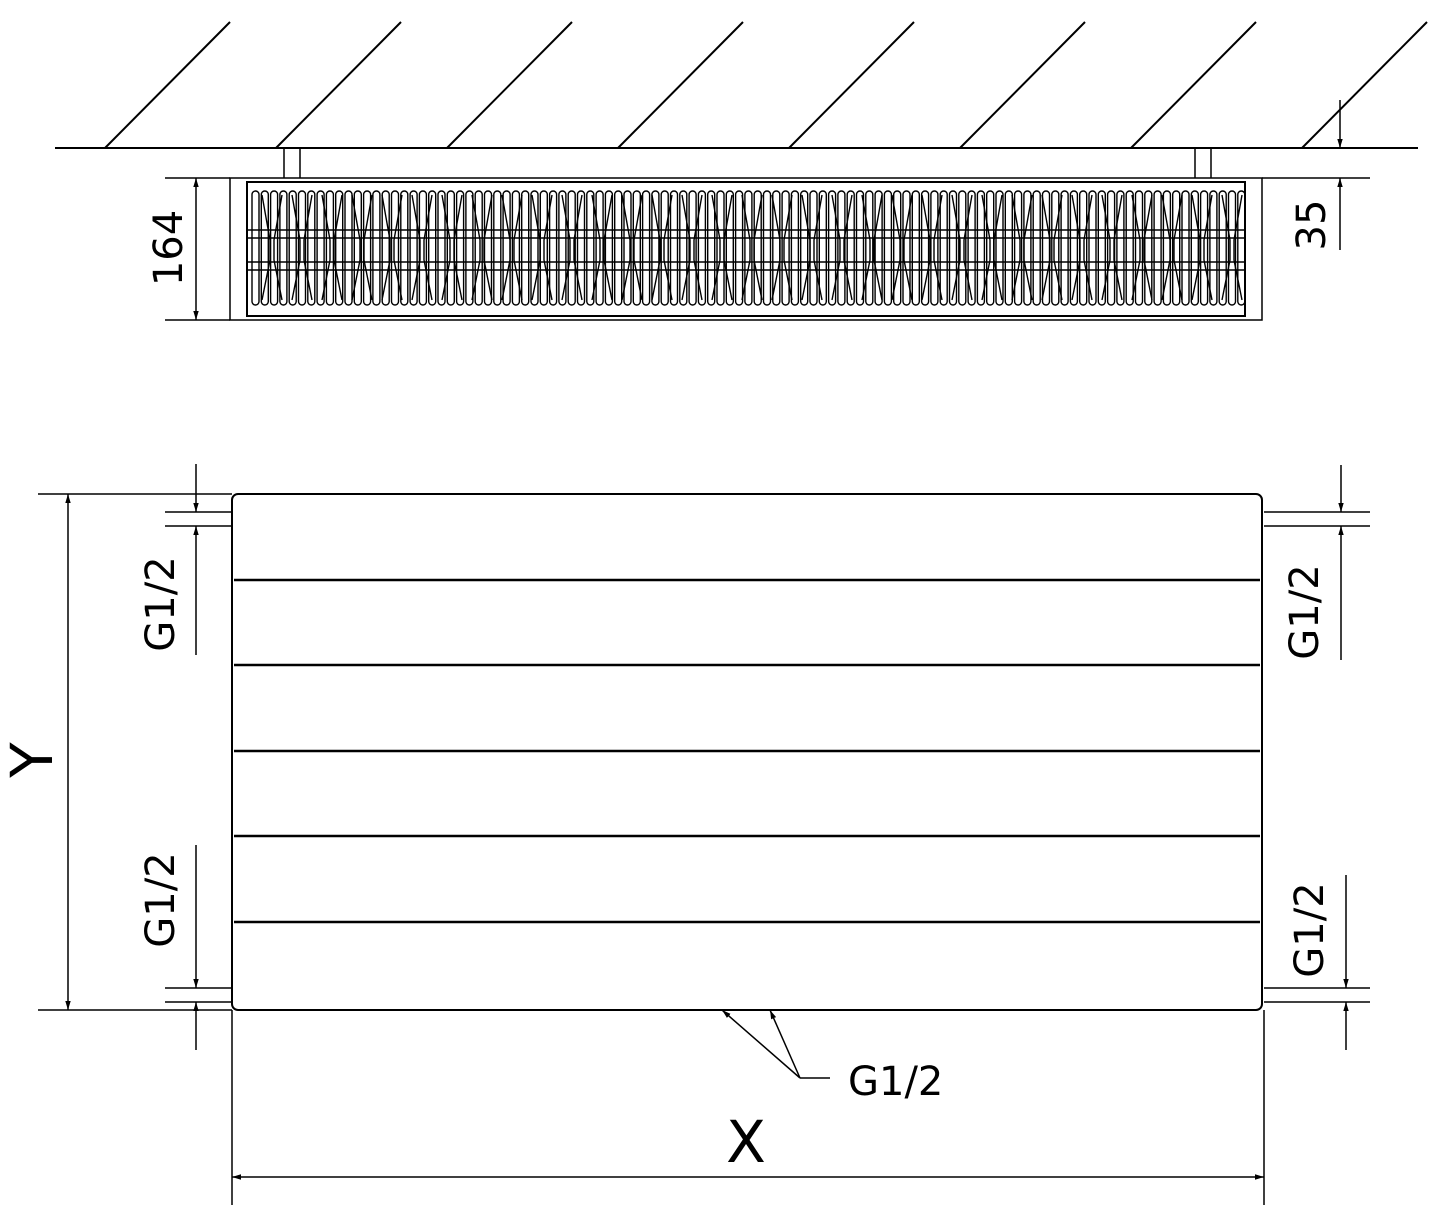  I want to click on connection-left-top-label: G1/2, so click(161, 603).